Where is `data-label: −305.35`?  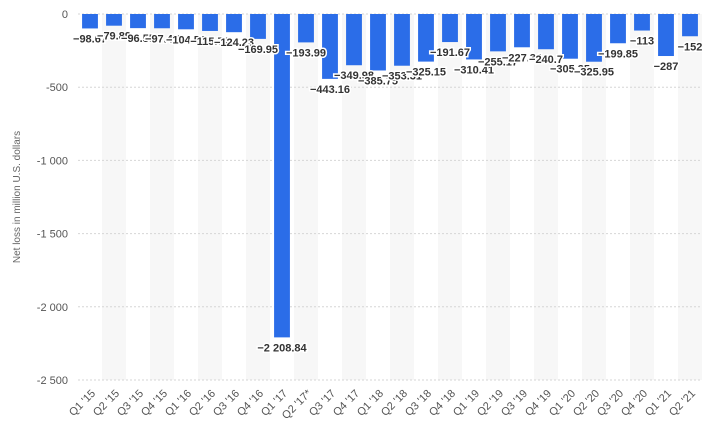
data-label: −305.35 is located at coordinates (570, 70).